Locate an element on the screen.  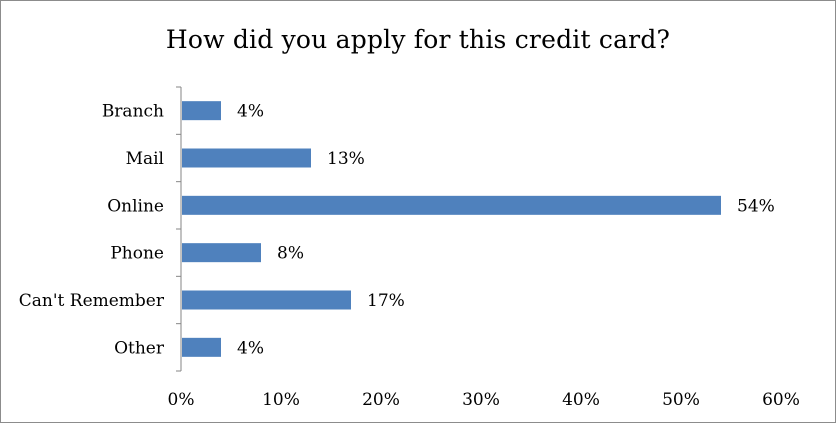
x-tick-label: 40% is located at coordinates (581, 400).